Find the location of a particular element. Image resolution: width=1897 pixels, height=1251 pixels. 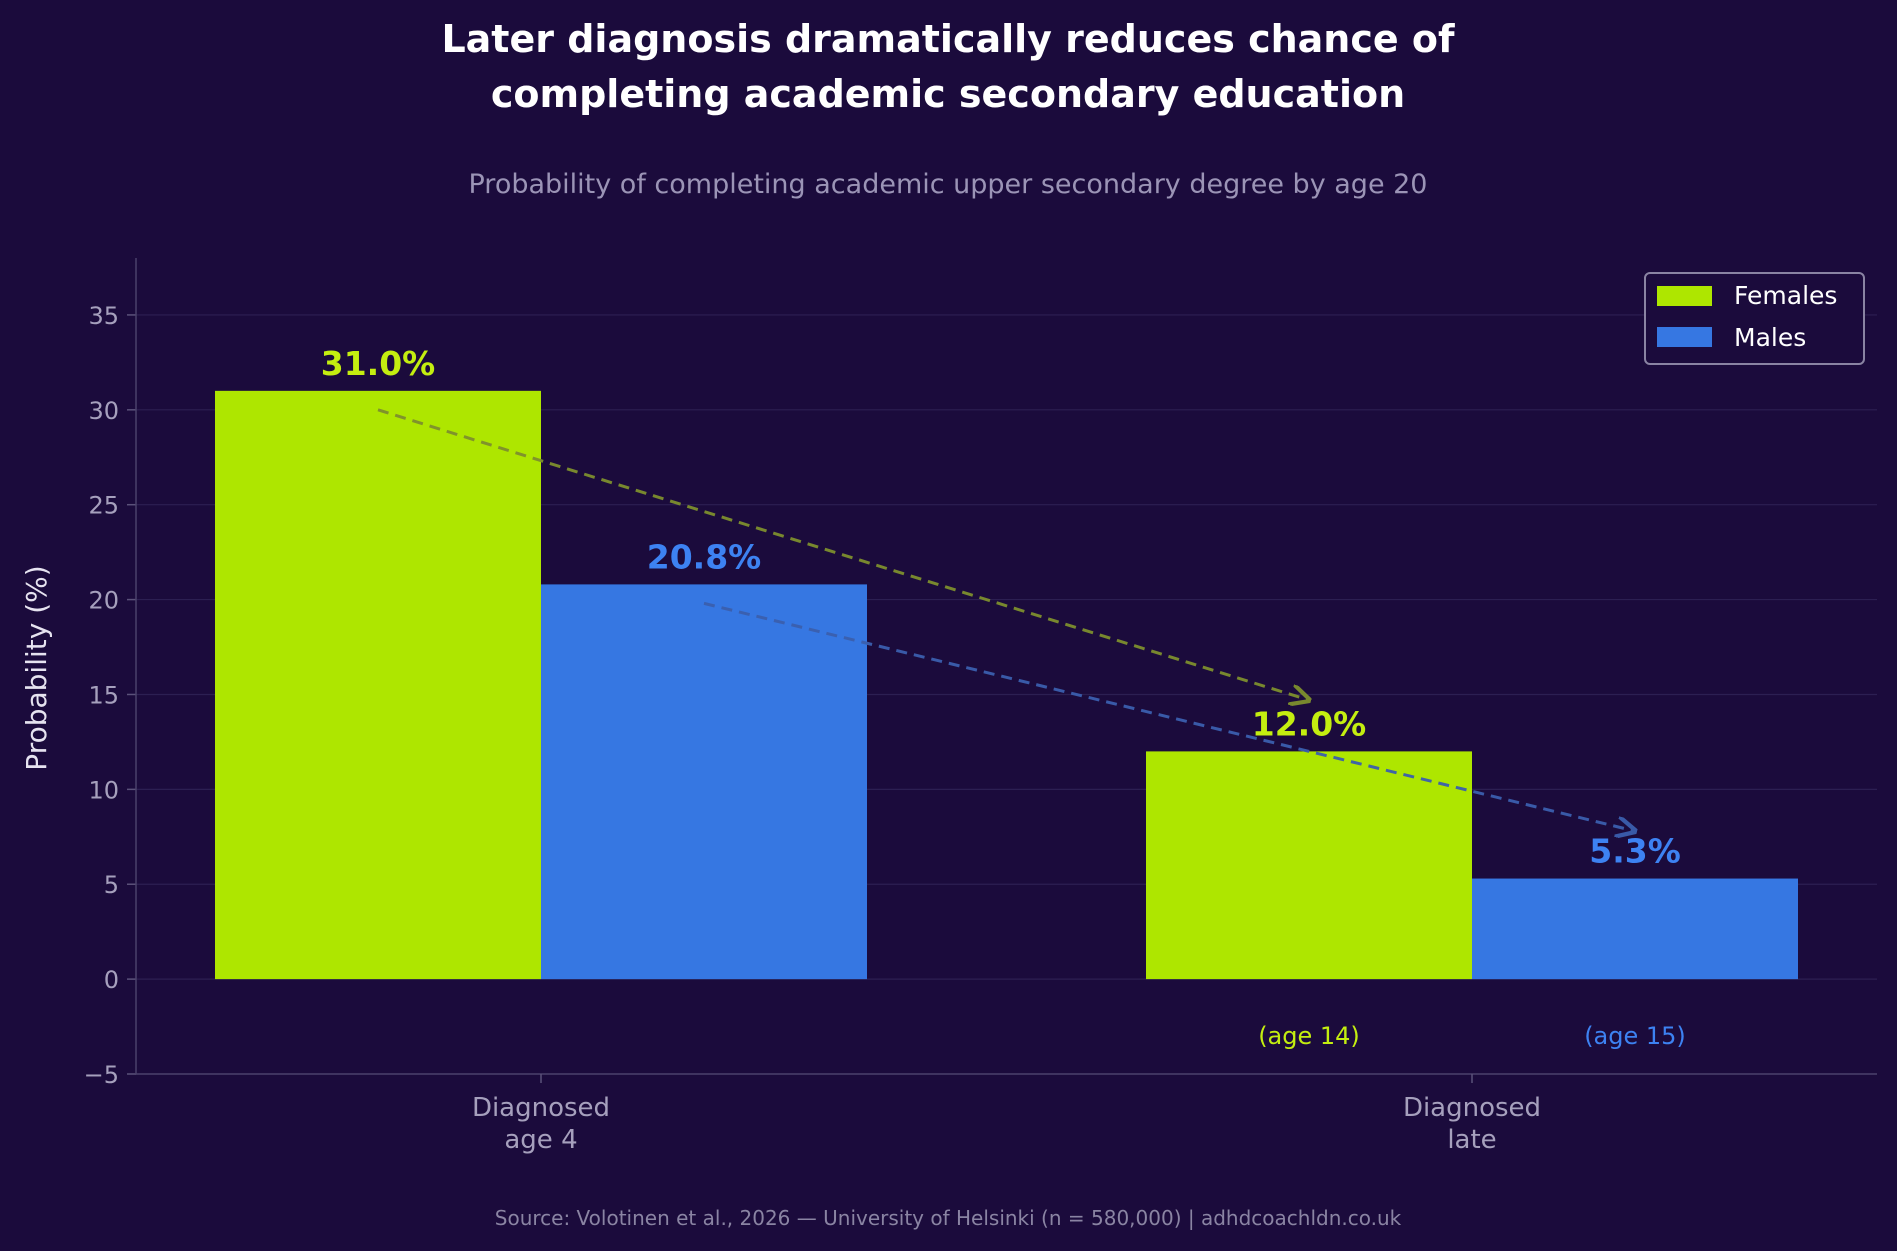

legend: Females Males is located at coordinates (1754, 318).